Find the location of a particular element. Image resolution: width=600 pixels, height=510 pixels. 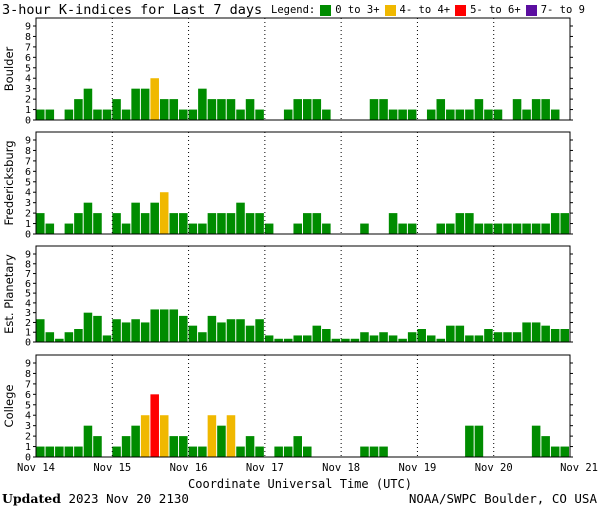

x-tick-label: Nov 18 is located at coordinates (341, 468).